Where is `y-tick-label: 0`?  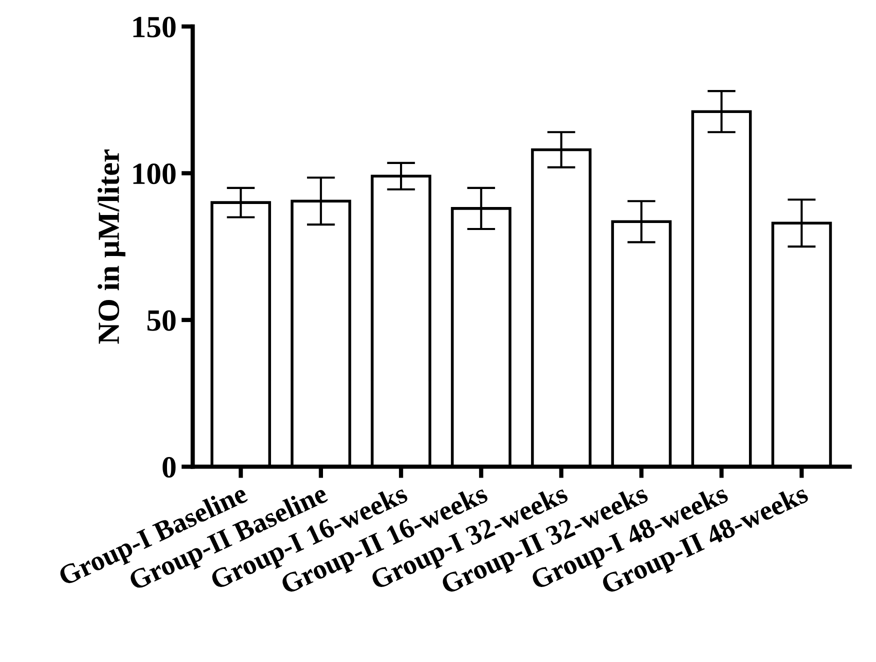 y-tick-label: 0 is located at coordinates (169, 467).